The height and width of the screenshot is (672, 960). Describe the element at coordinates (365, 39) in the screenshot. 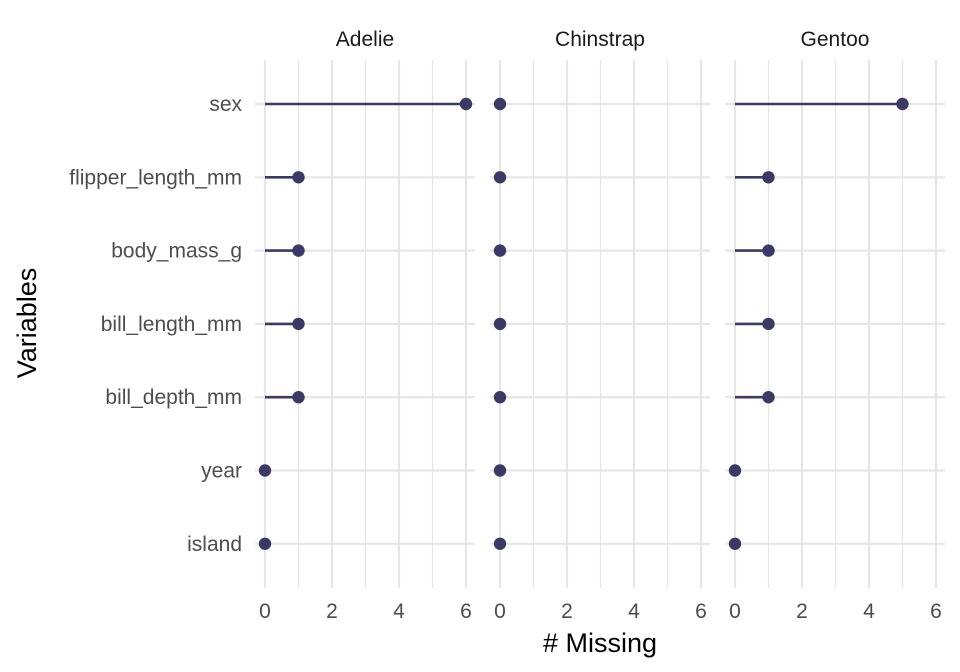

I see `facet-label-adelie: Adelie` at that location.